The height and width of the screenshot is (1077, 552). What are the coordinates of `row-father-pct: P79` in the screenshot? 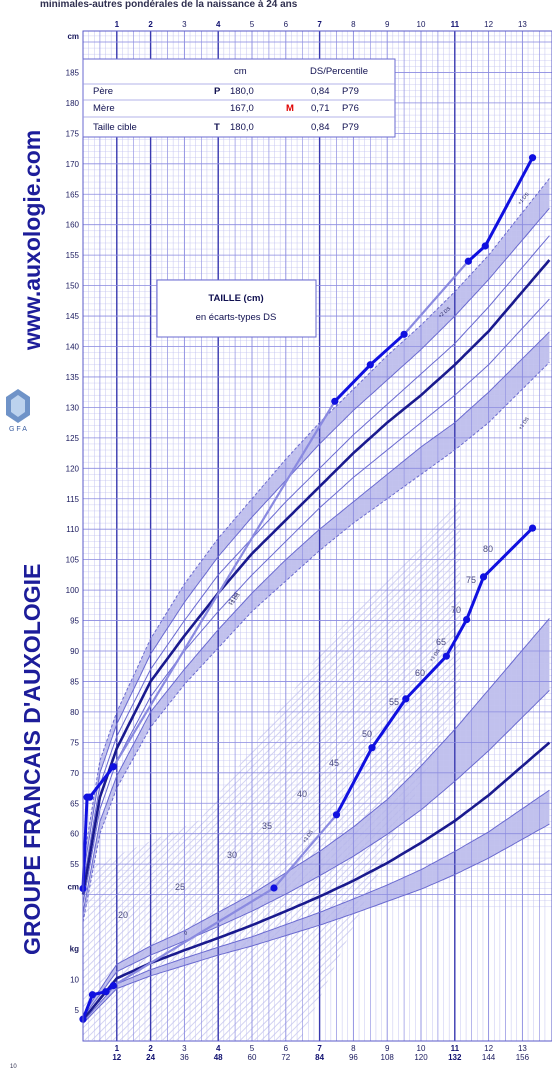 It's located at (350, 91).